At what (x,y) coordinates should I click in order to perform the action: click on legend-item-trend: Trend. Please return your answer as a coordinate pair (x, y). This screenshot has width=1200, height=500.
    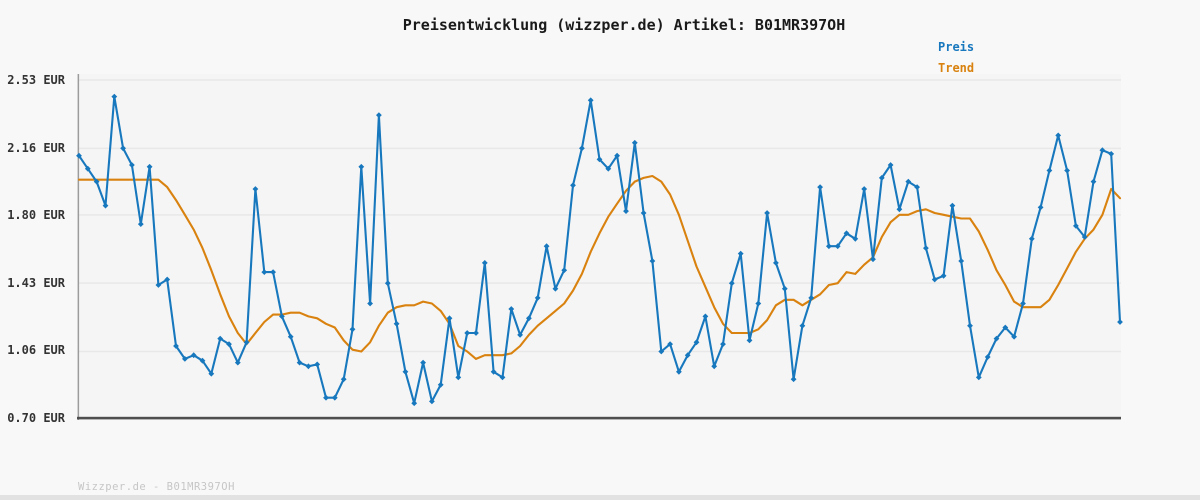
    Looking at the image, I should click on (956, 68).